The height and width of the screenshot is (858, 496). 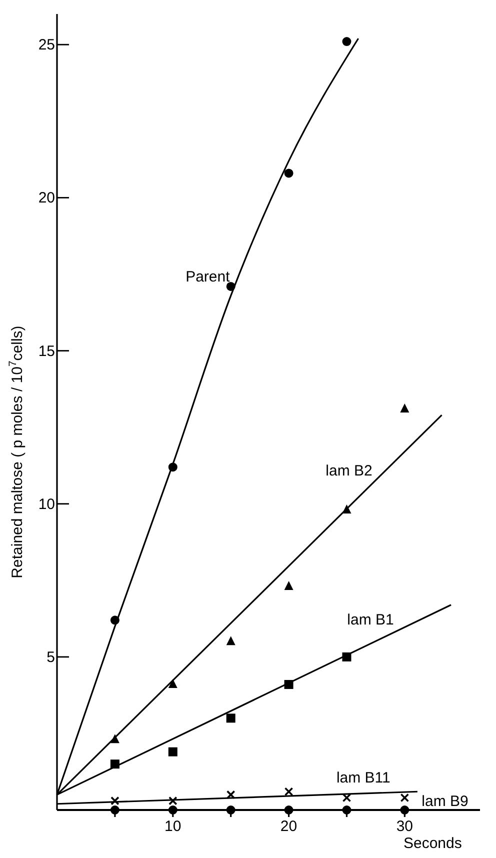 What do you see at coordinates (46, 351) in the screenshot?
I see `y-tick-label: 15` at bounding box center [46, 351].